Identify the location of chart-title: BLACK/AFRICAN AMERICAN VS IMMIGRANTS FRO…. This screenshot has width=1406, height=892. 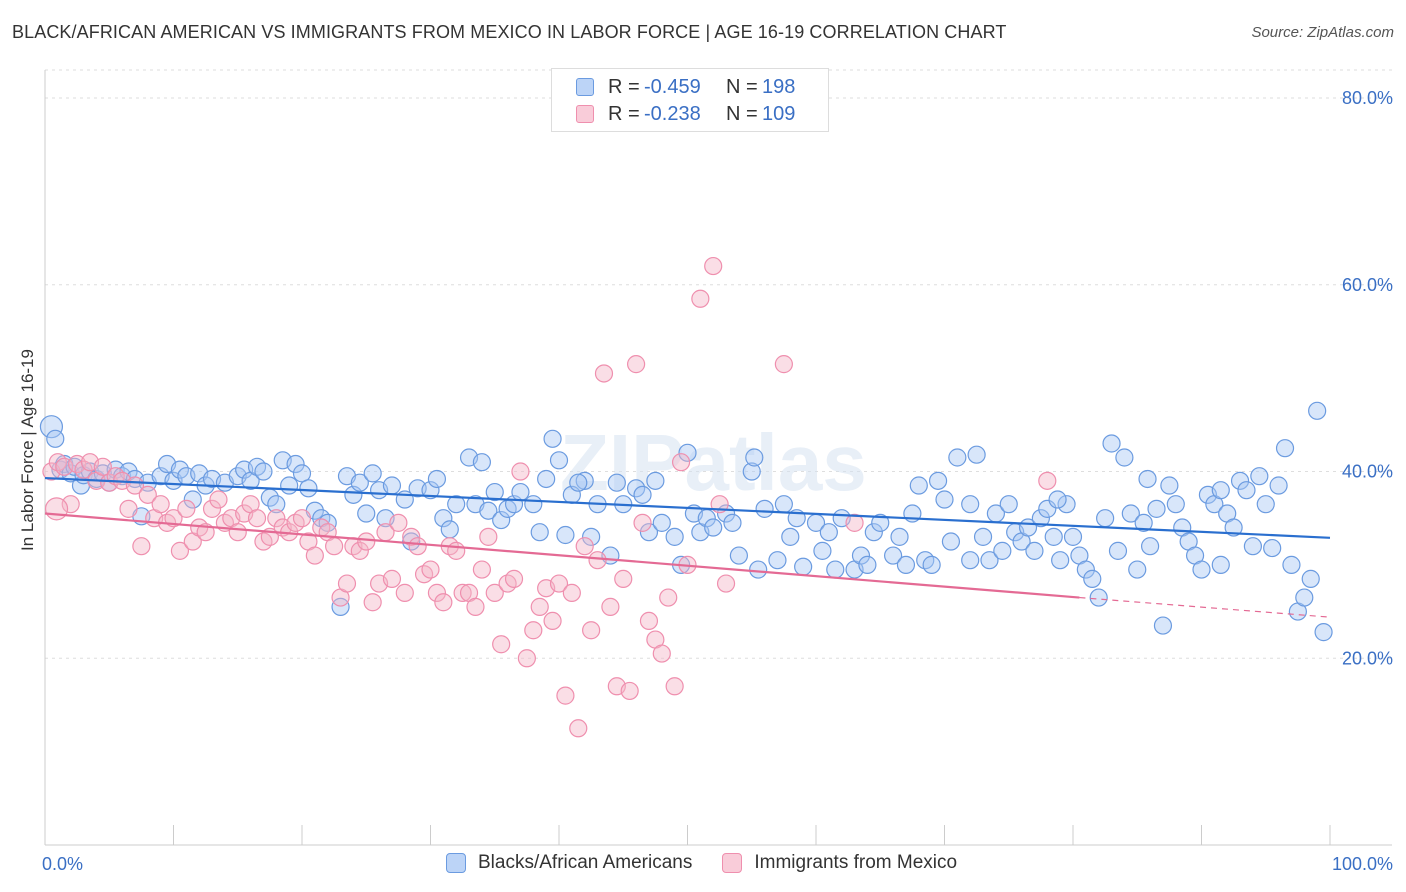
(509, 32).